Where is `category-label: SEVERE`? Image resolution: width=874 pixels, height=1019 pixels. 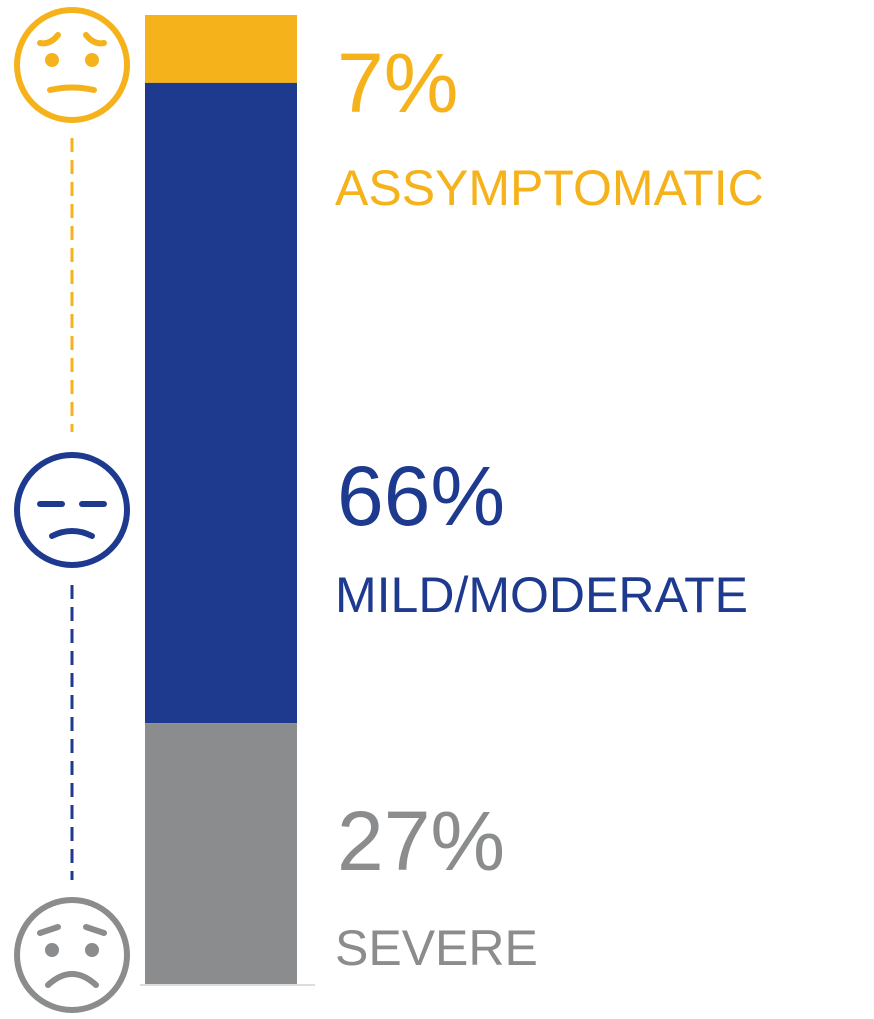 category-label: SEVERE is located at coordinates (436, 948).